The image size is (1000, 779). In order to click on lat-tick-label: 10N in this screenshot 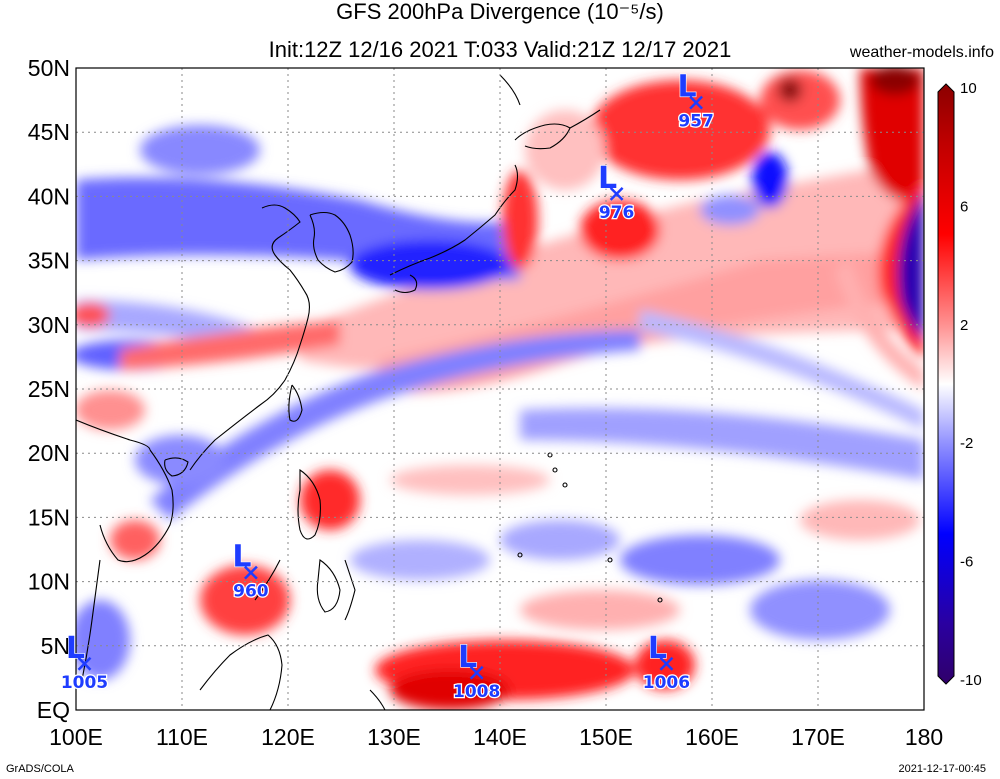, I will do `click(49, 582)`.